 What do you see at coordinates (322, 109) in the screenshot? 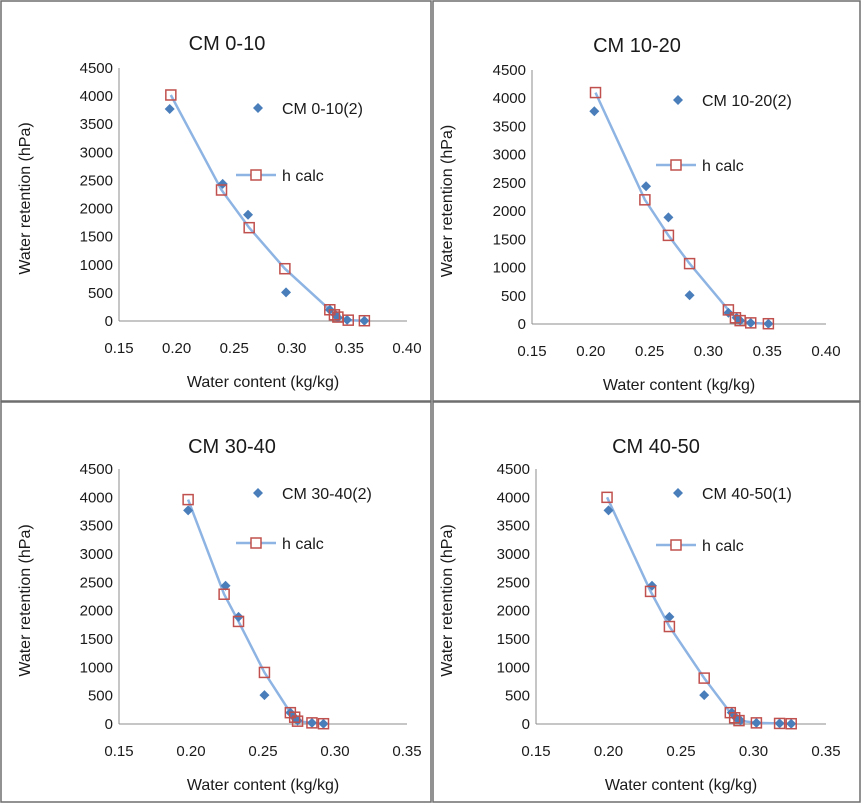
I see `legend-observed-label: CM 0-10(2)` at bounding box center [322, 109].